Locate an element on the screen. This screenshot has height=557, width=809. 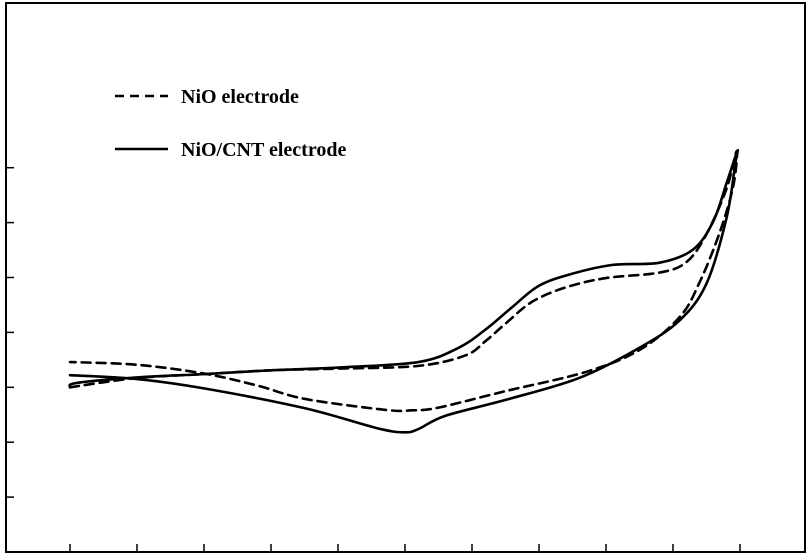
legend: NiO electrode NiO/CNT electrode is located at coordinates (230, 123).